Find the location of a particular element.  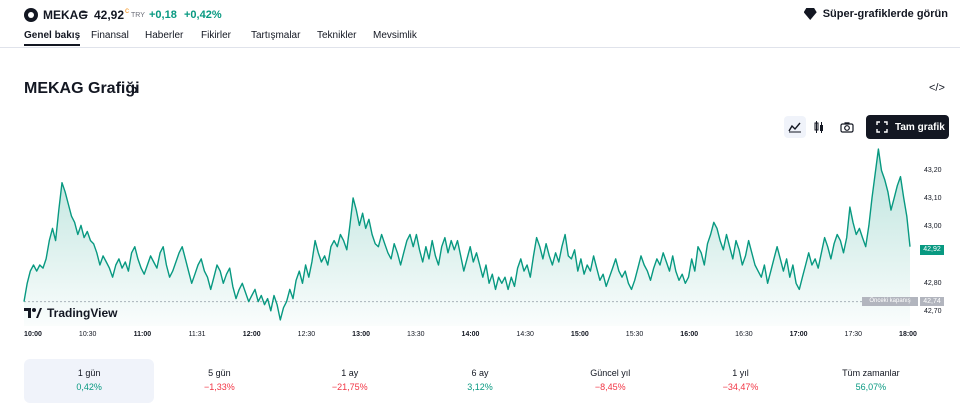

x-tick-label: 16:30 is located at coordinates (744, 334).